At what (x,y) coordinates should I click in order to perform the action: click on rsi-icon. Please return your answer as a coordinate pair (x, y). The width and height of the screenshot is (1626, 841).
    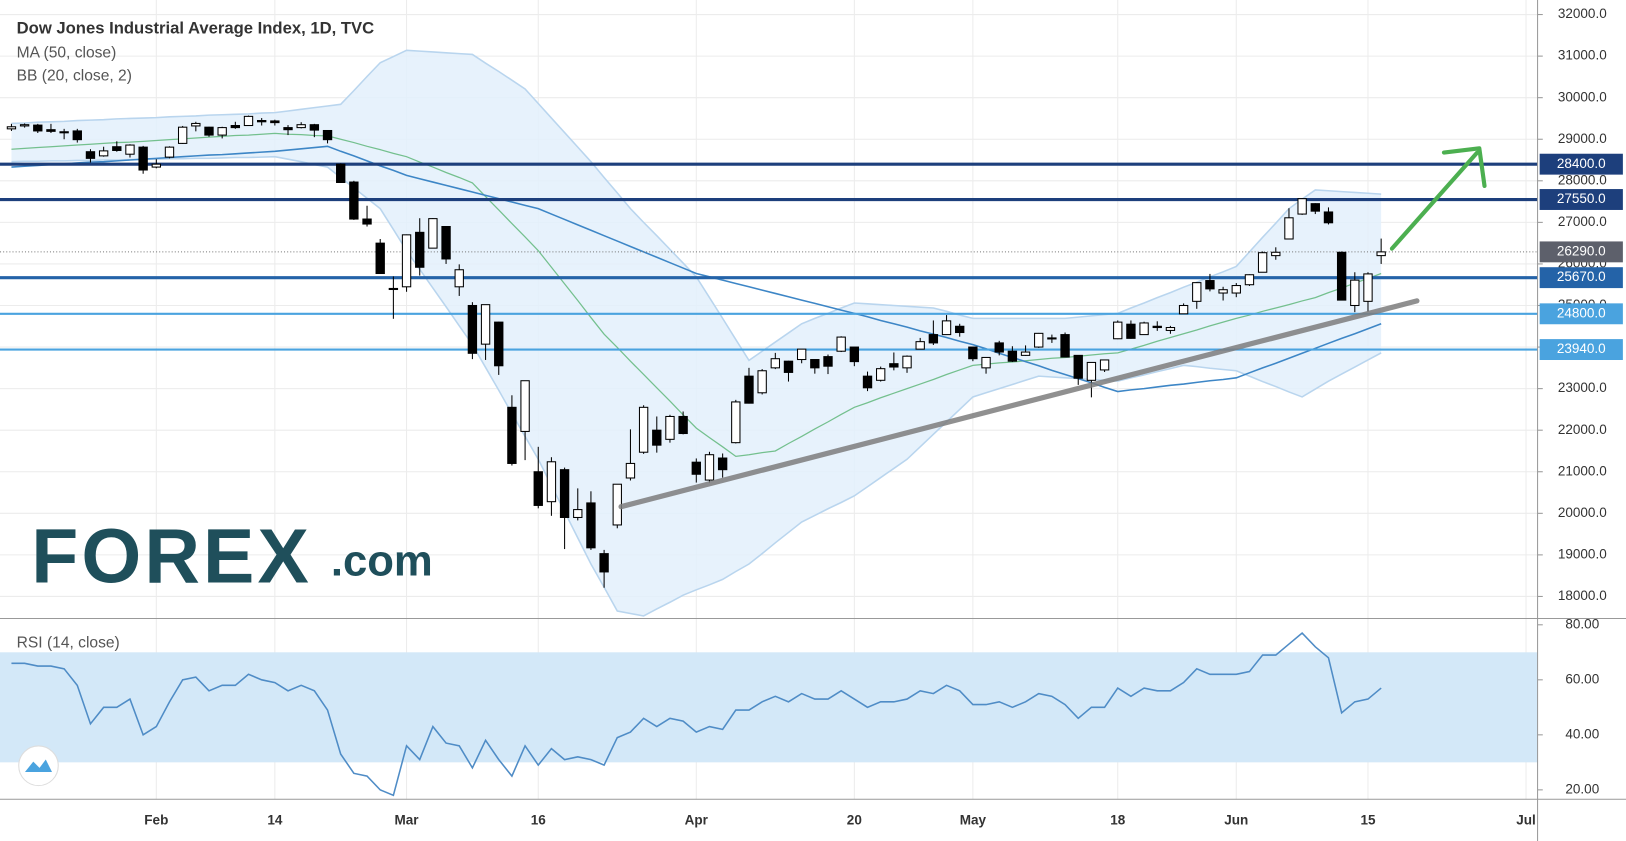
    Looking at the image, I should click on (38, 766).